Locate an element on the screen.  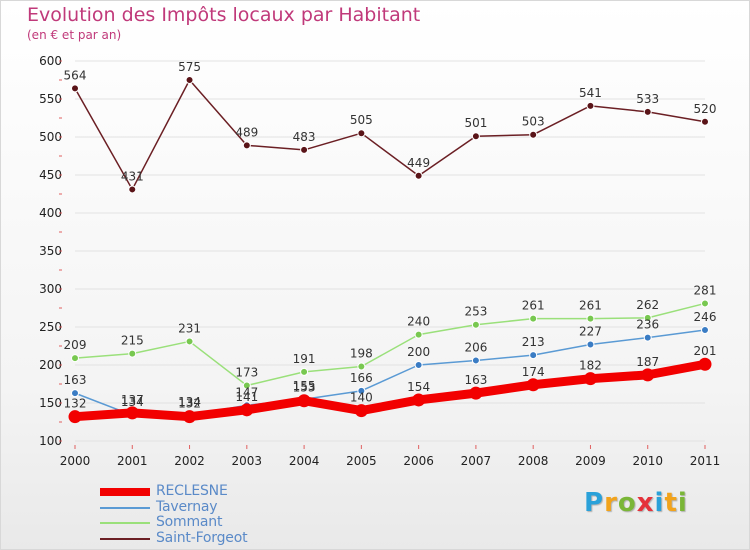
data-label-saint-forgeot: 449 is located at coordinates (418, 163).